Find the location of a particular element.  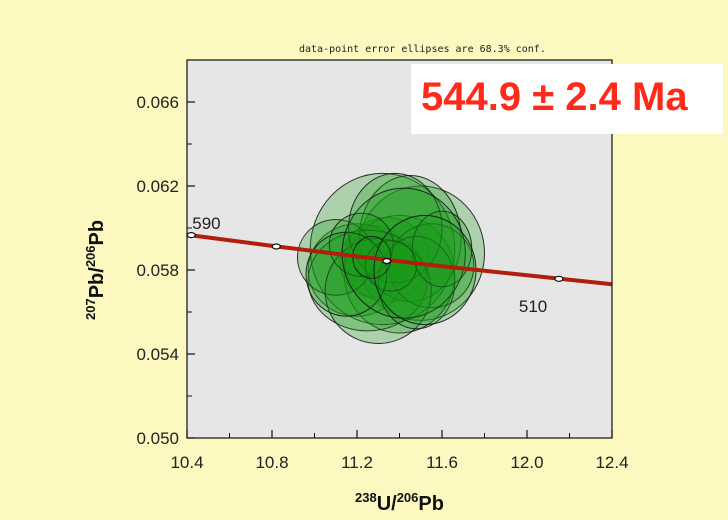

x-tick-label: 12.4 is located at coordinates (611, 462).